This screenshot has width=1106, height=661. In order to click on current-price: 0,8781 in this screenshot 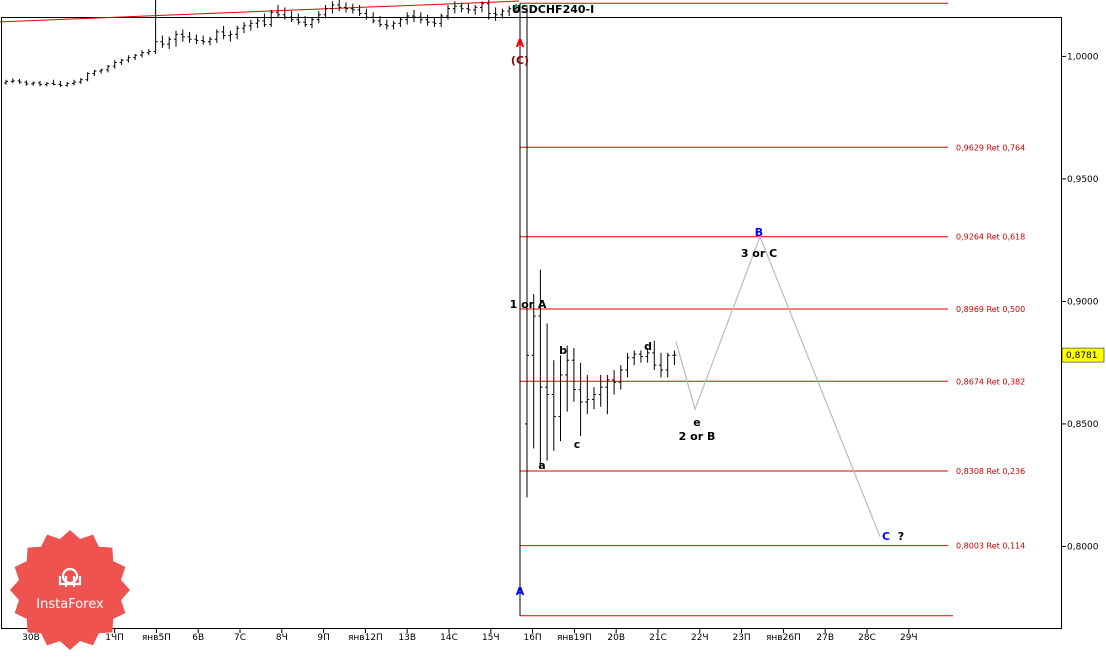, I will do `click(1083, 355)`.